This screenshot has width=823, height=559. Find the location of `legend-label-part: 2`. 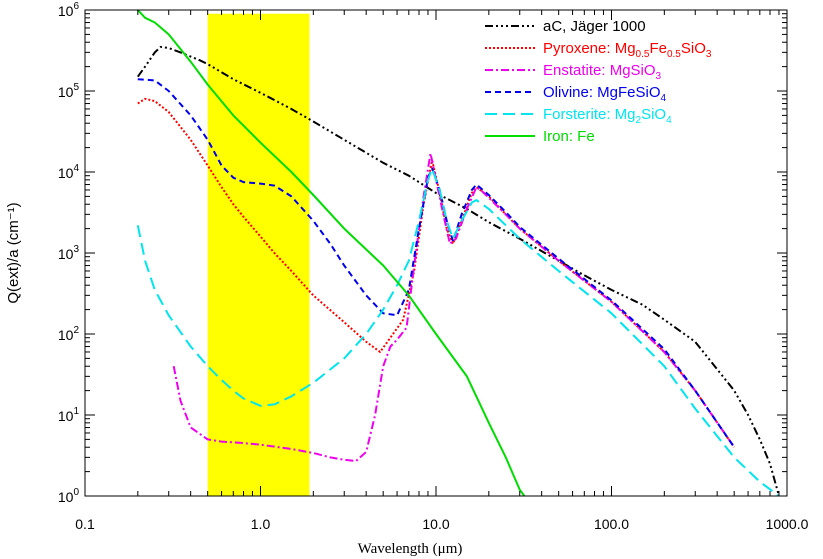

legend-label-part: 2 is located at coordinates (639, 120).